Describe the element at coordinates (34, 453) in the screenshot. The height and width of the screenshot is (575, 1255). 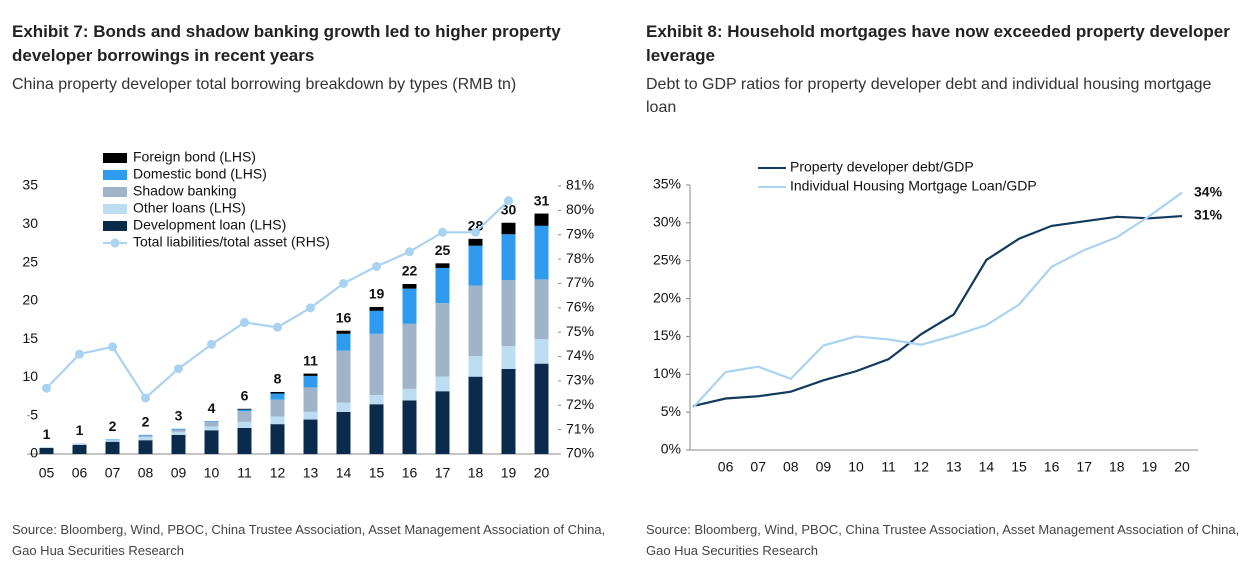
I see `y-tick-label: 0` at that location.